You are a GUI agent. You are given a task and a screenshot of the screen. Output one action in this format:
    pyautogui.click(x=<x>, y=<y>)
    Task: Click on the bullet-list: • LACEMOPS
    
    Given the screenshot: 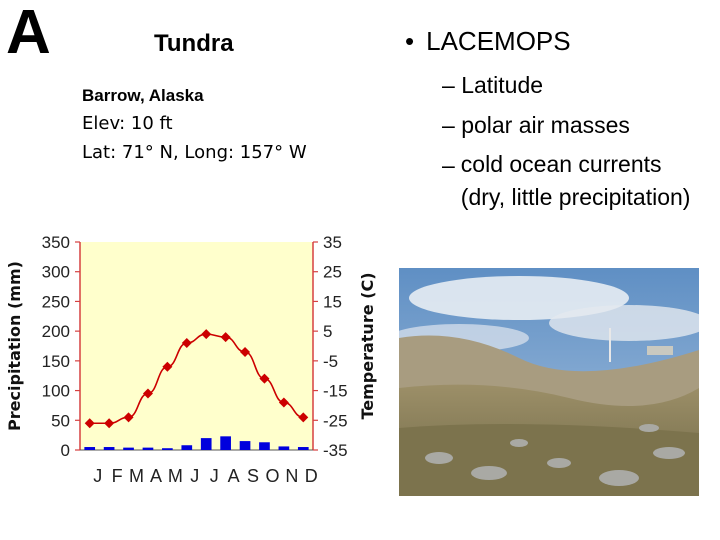 What is the action you would take?
    pyautogui.click(x=488, y=41)
    